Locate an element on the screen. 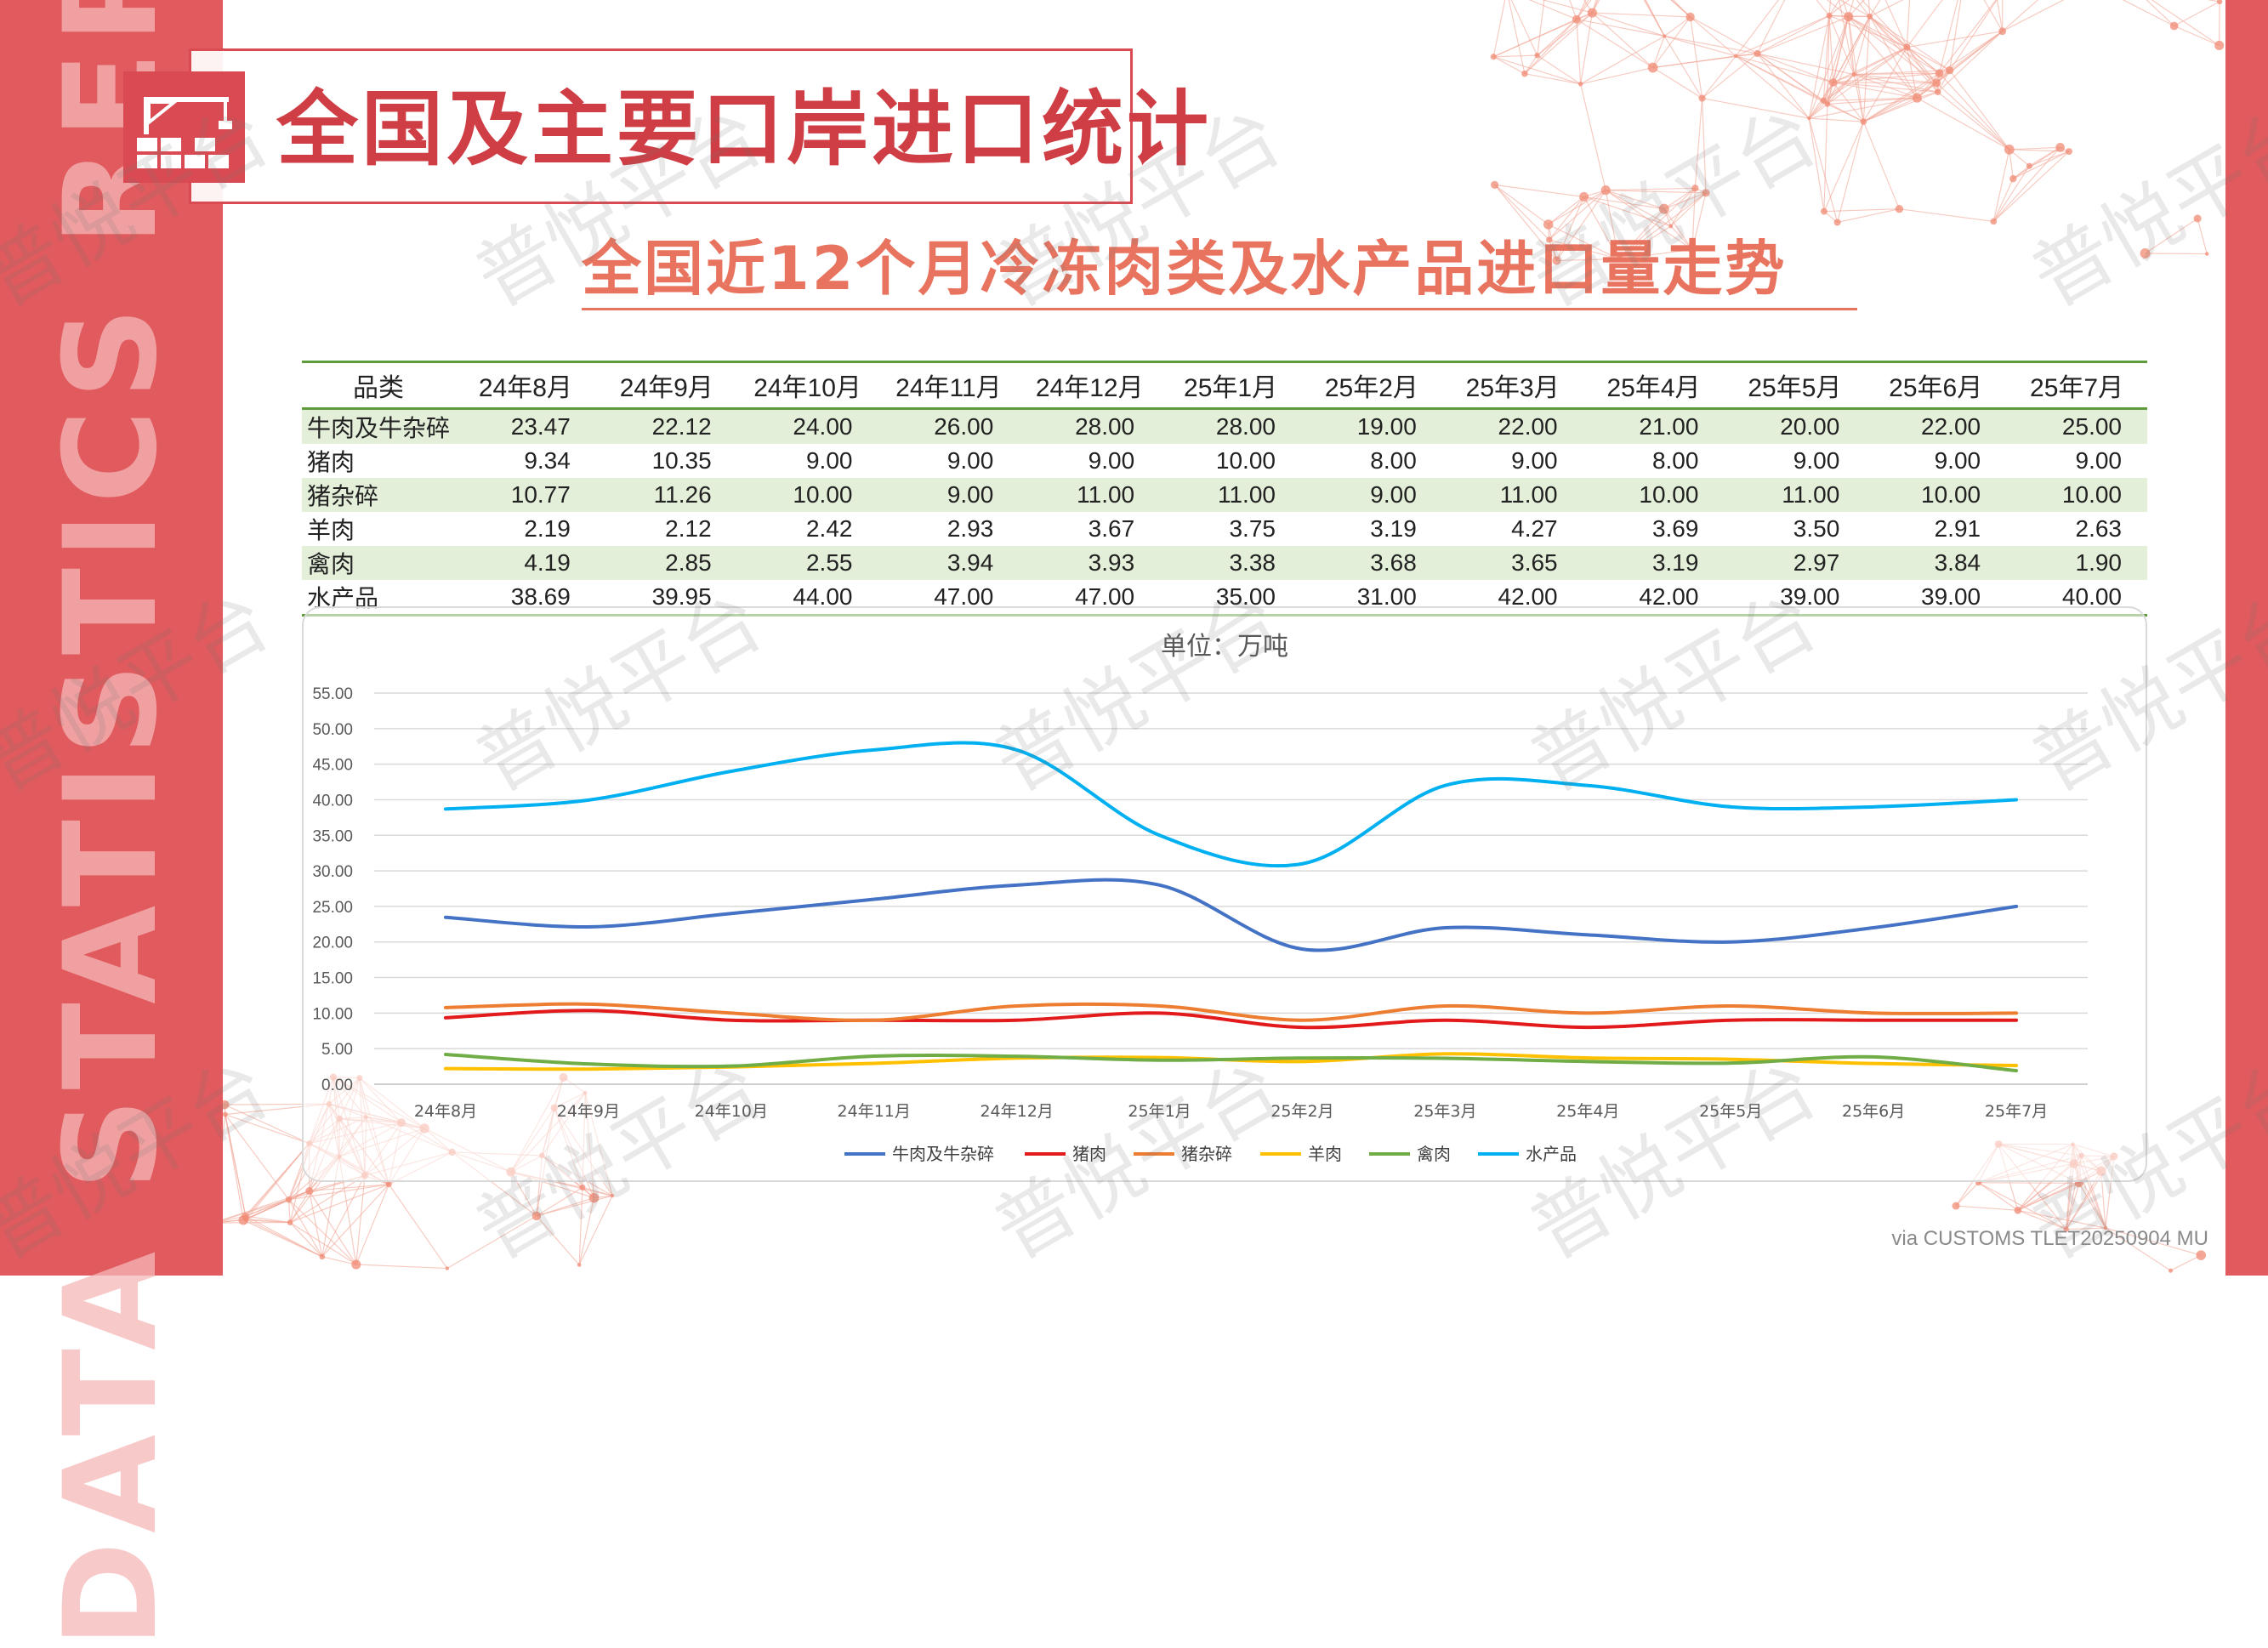 The height and width of the screenshot is (1648, 2268). y-tick-label: 20.00 is located at coordinates (332, 943).